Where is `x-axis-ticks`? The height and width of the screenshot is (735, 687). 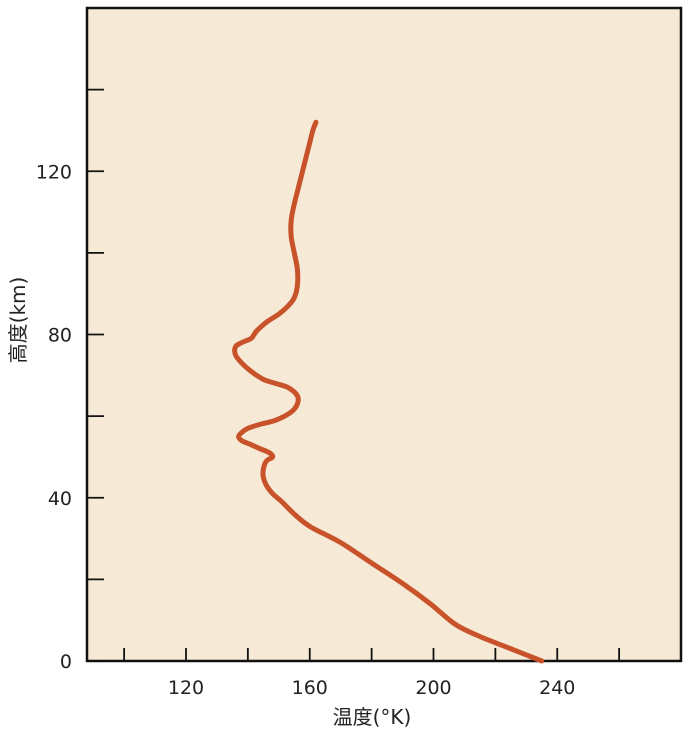
x-axis-ticks is located at coordinates (372, 654).